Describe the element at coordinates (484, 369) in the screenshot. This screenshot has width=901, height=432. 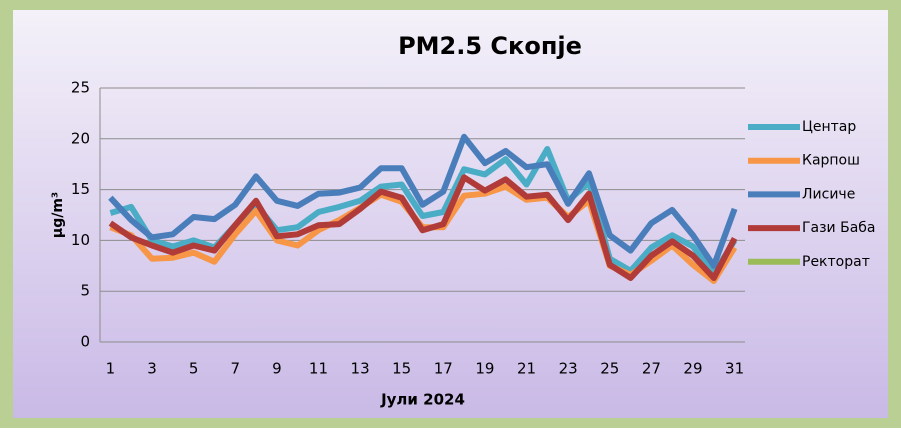
I see `x-tick-label: 19` at that location.